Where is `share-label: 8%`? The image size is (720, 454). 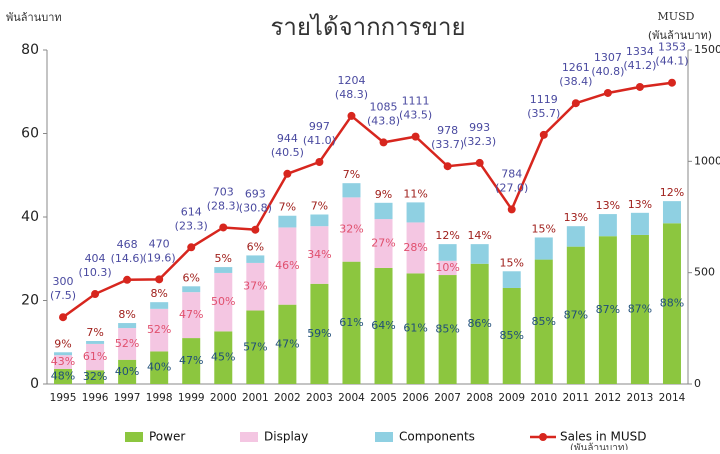
share-label: 8% is located at coordinates (126, 314).